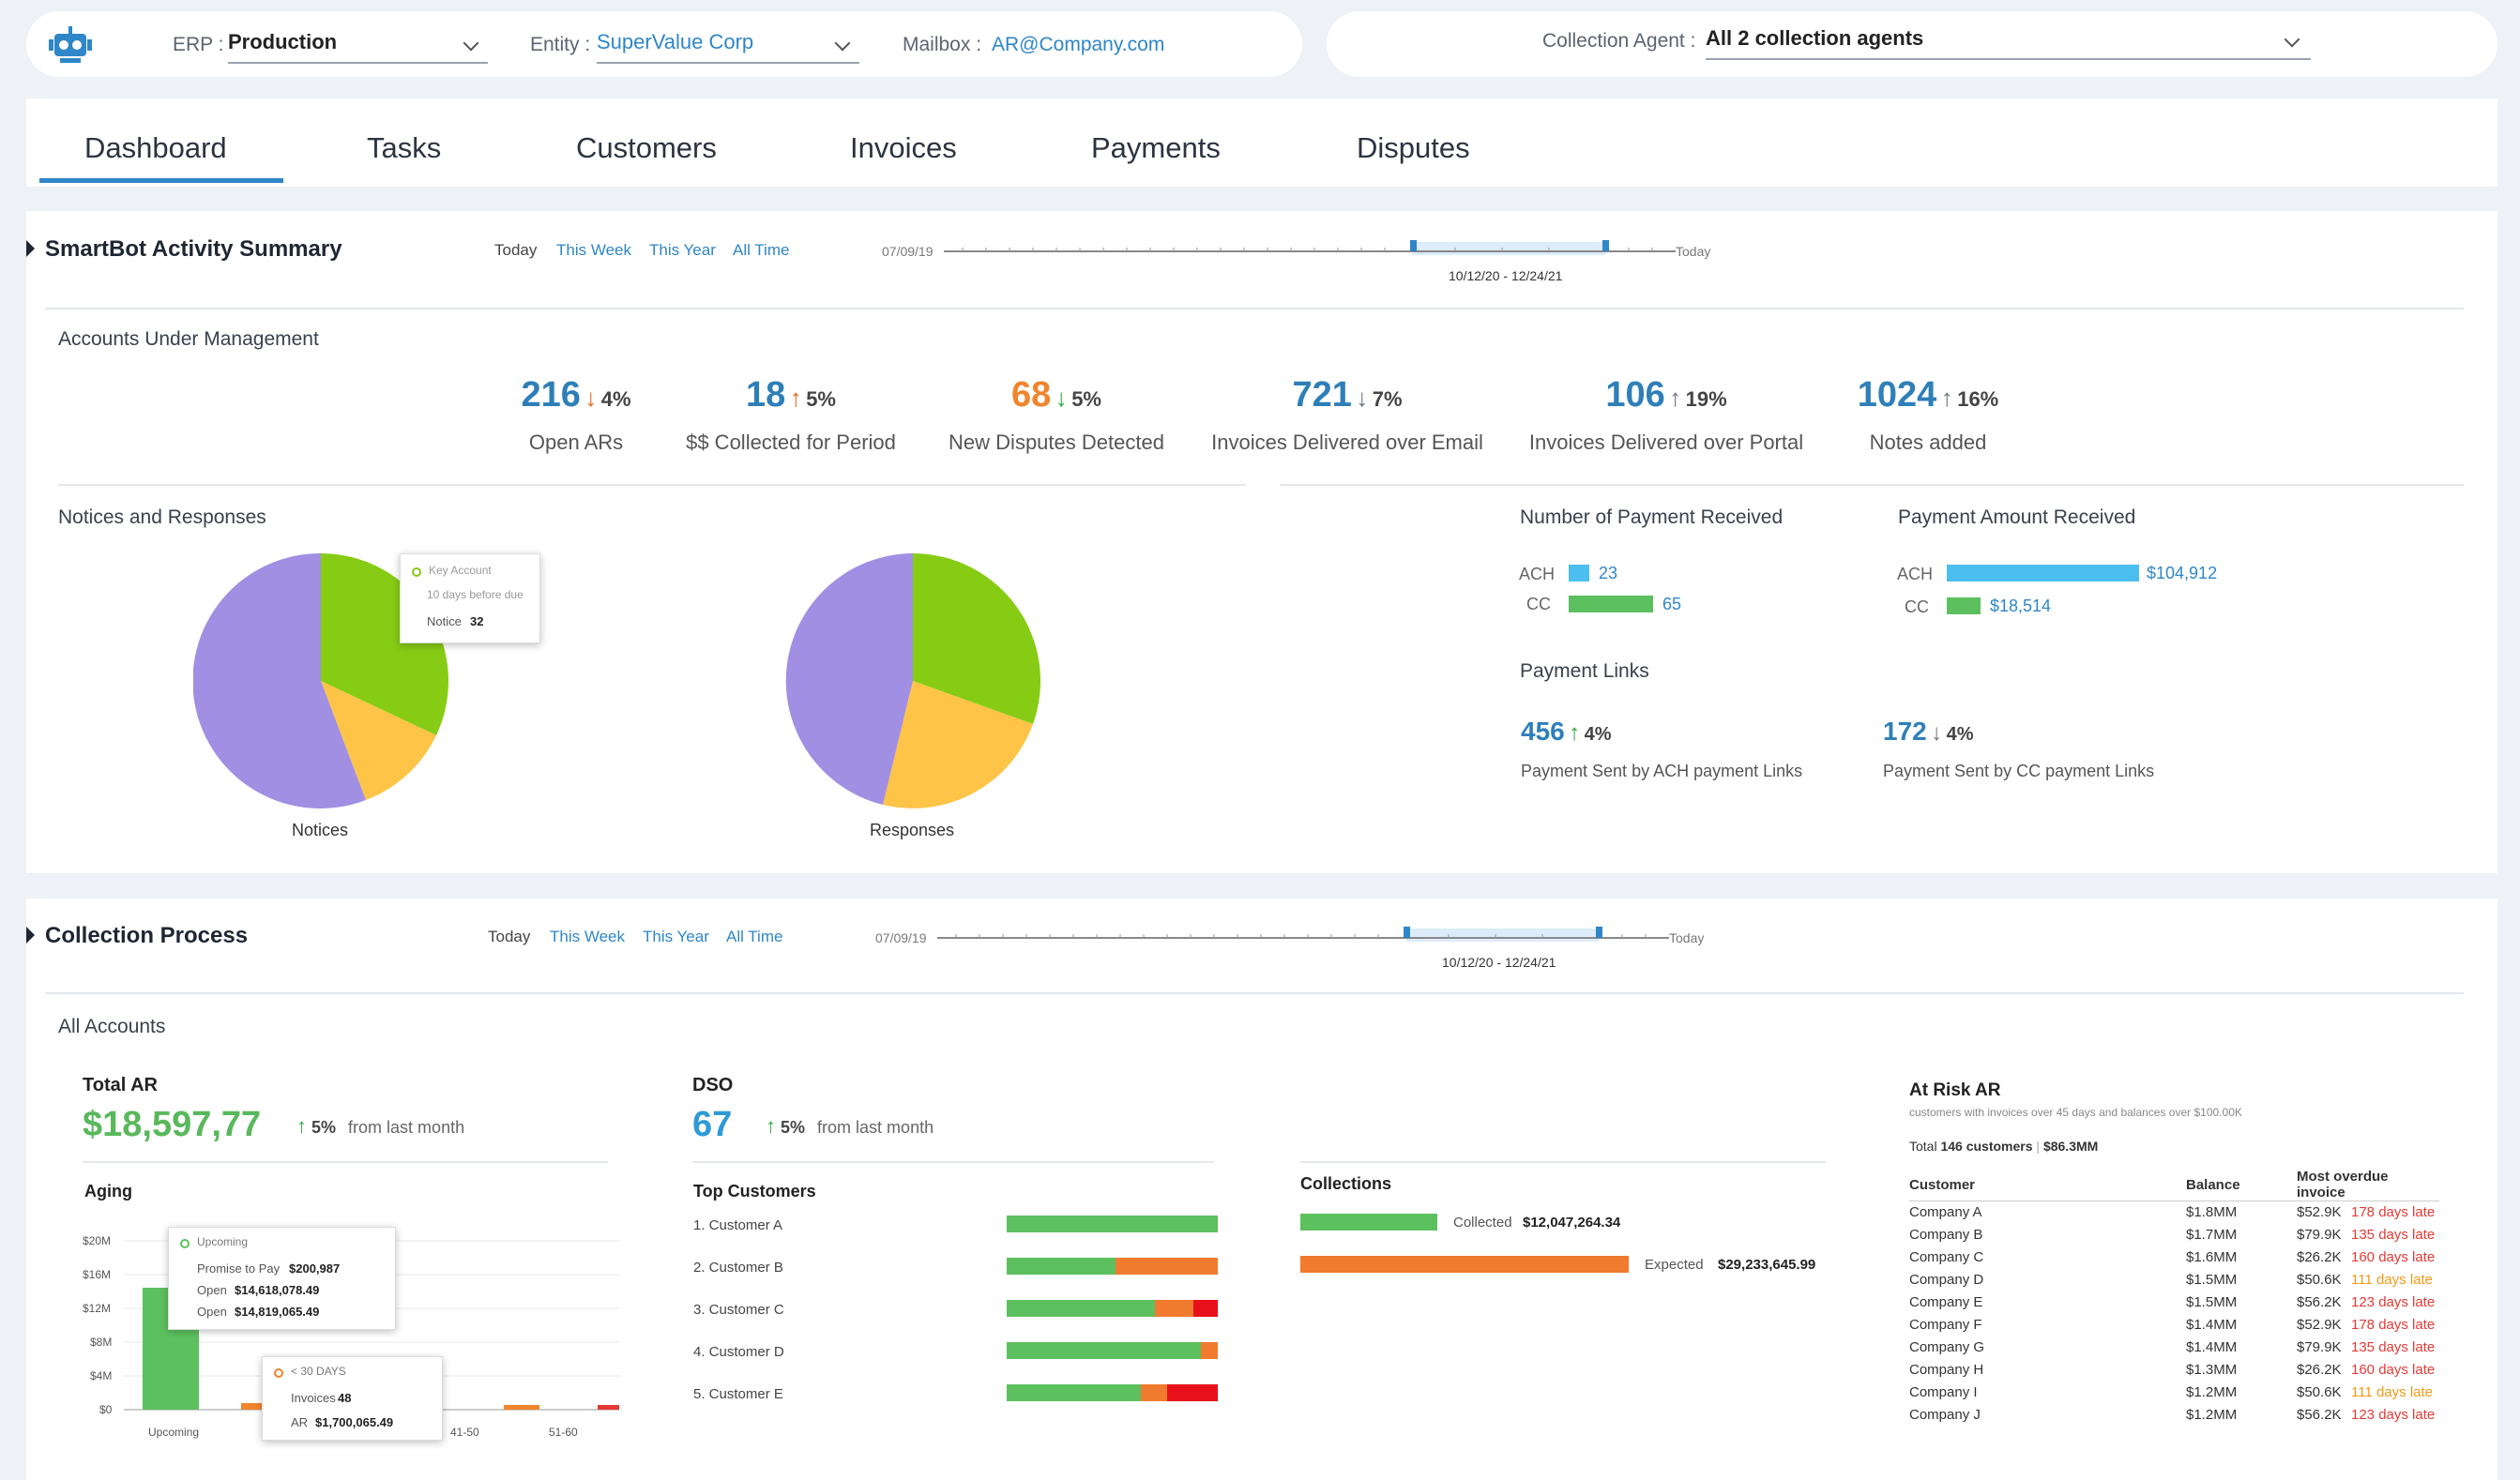  Describe the element at coordinates (738, 1225) in the screenshot. I see `top-customer-label: 1. Customer A` at that location.